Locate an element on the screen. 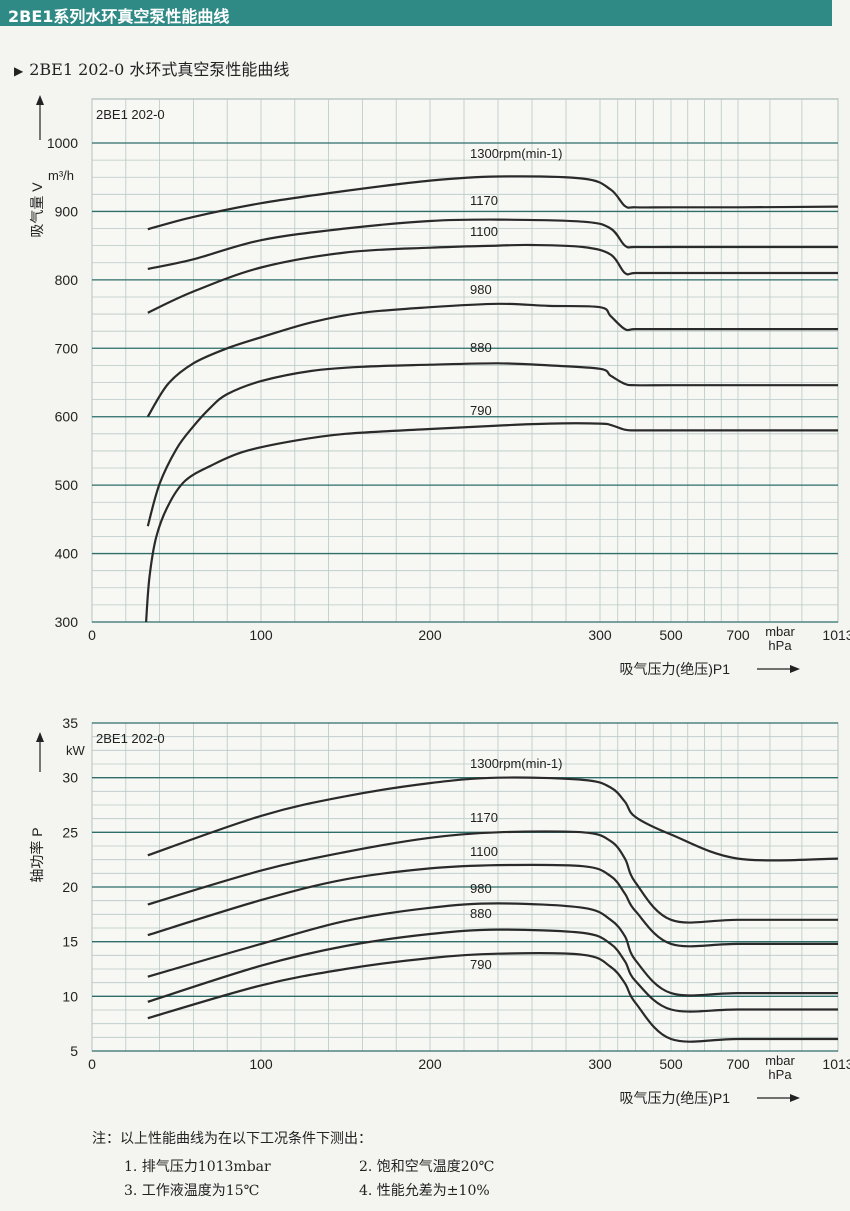 The image size is (850, 1211). section-title: ▶ 2BE1 202-0 水环式真空泵性能曲线 is located at coordinates (151, 68).